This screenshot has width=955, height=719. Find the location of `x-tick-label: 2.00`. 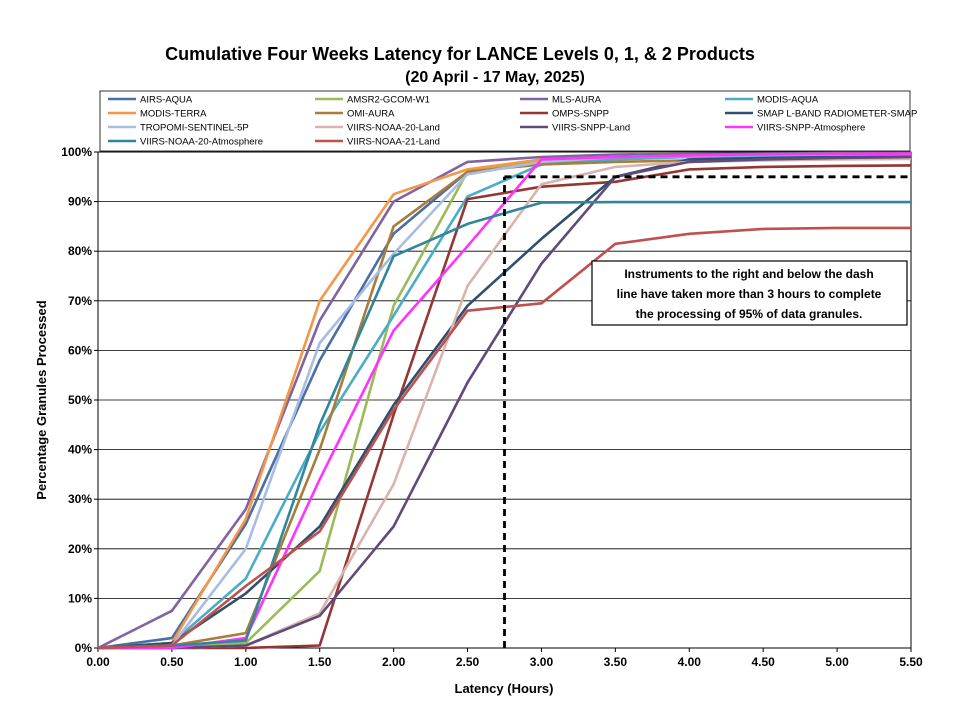

x-tick-label: 2.00 is located at coordinates (394, 662).